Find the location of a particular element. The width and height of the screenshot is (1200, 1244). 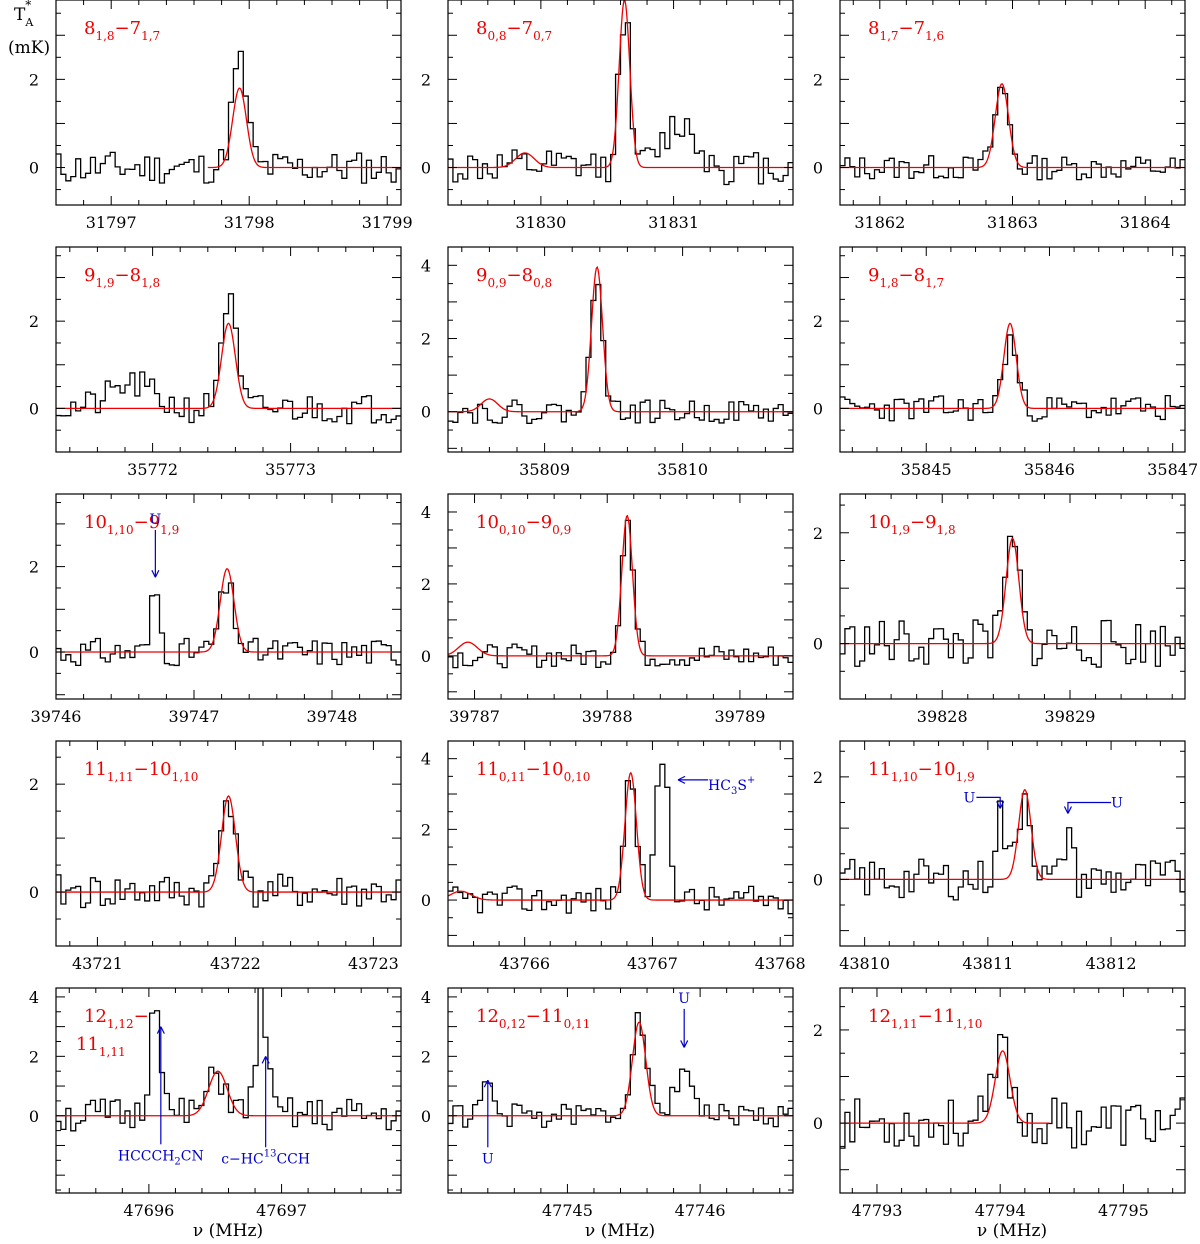

transition-label-p30: 111,11−101,10 is located at coordinates (141, 771).